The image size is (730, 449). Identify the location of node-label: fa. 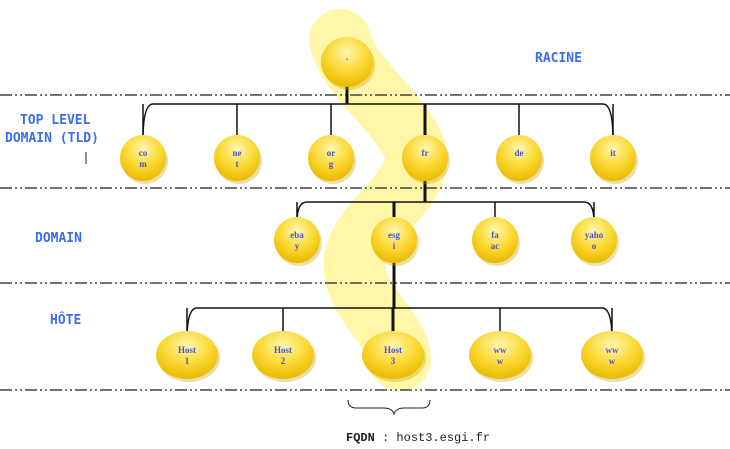
(495, 235).